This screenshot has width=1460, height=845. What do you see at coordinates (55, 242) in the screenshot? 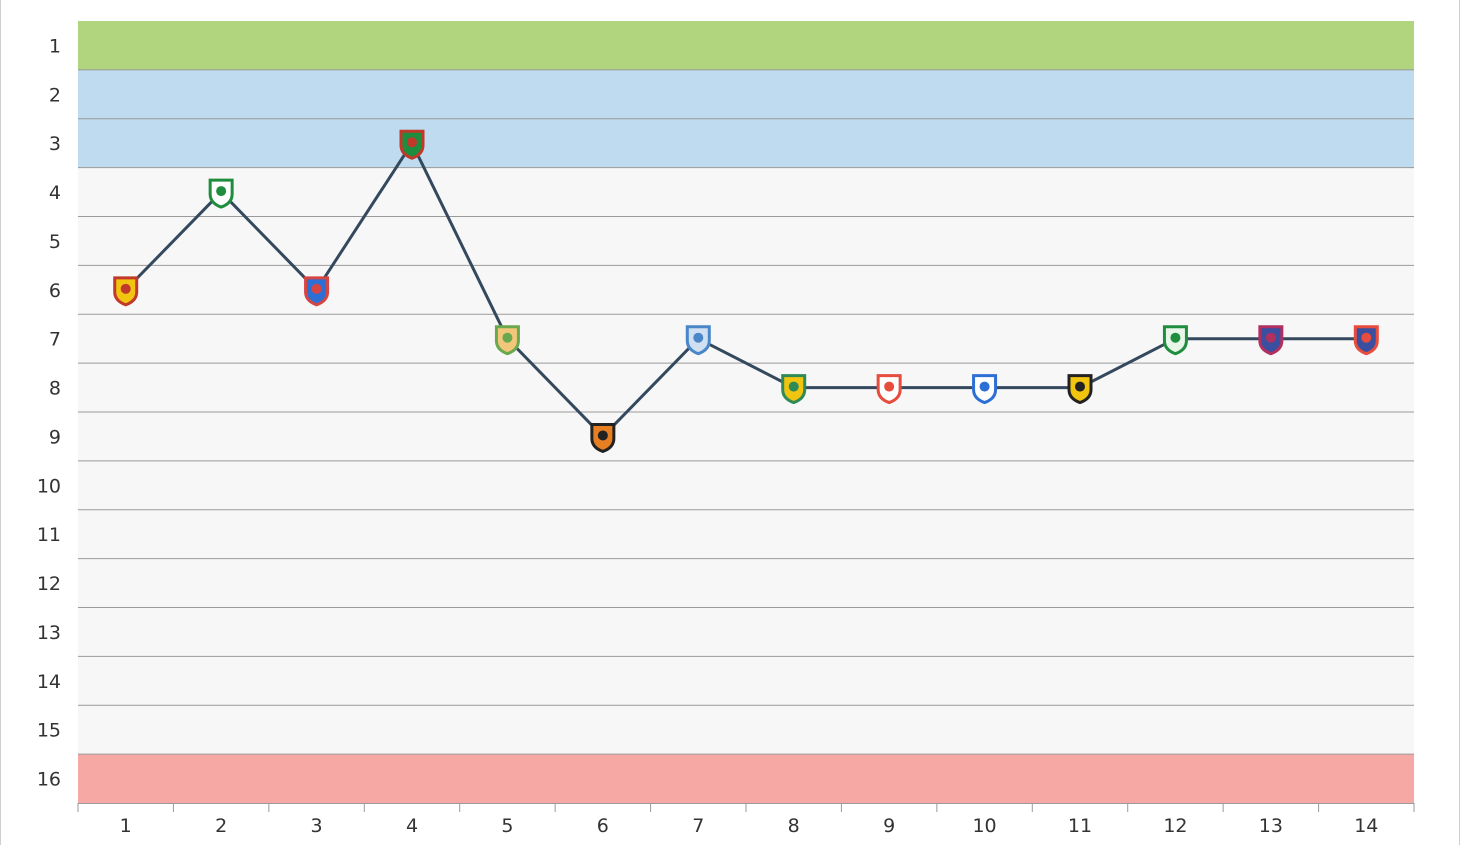
I see `y-tick-label: 5` at bounding box center [55, 242].